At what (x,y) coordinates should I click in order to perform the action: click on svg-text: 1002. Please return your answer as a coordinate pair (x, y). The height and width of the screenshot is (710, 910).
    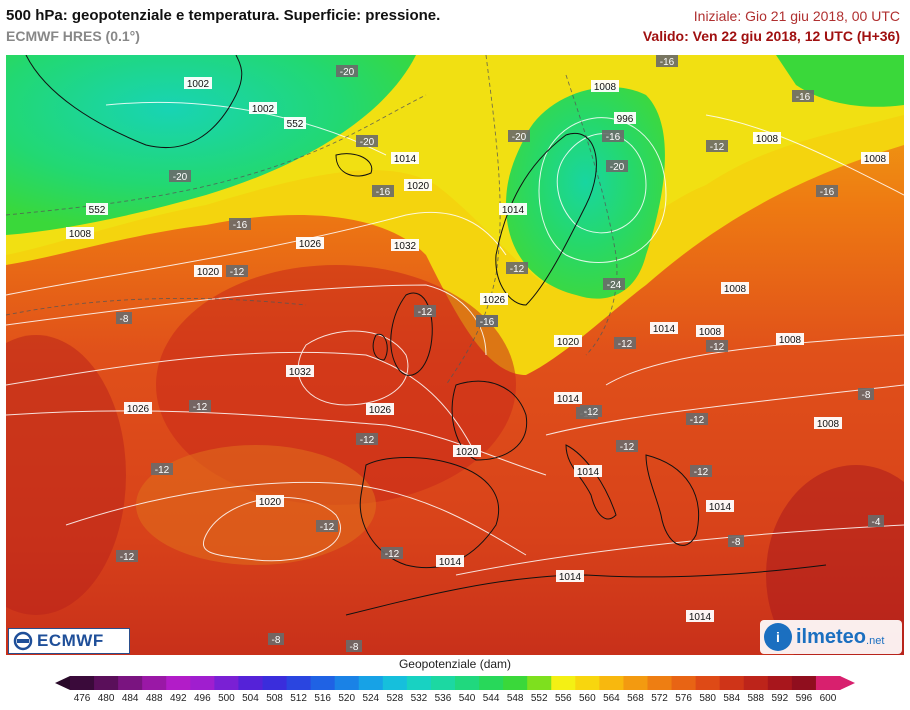
    Looking at the image, I should click on (198, 84).